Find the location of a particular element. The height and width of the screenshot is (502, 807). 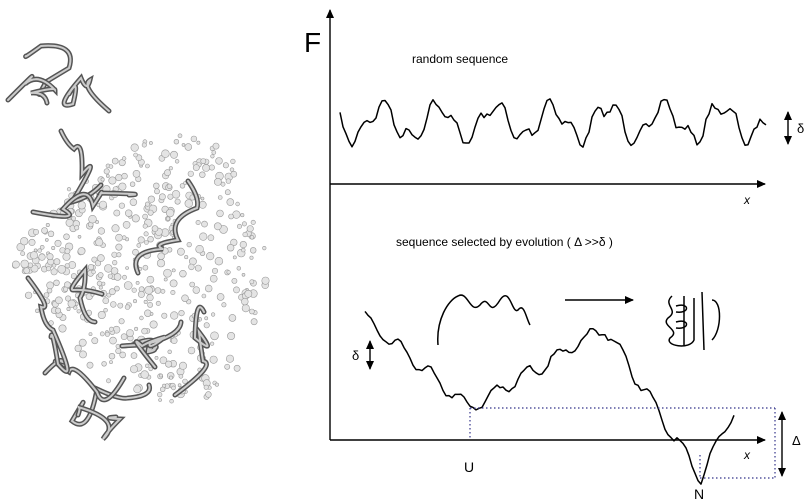

random-landscape is located at coordinates (553, 123).